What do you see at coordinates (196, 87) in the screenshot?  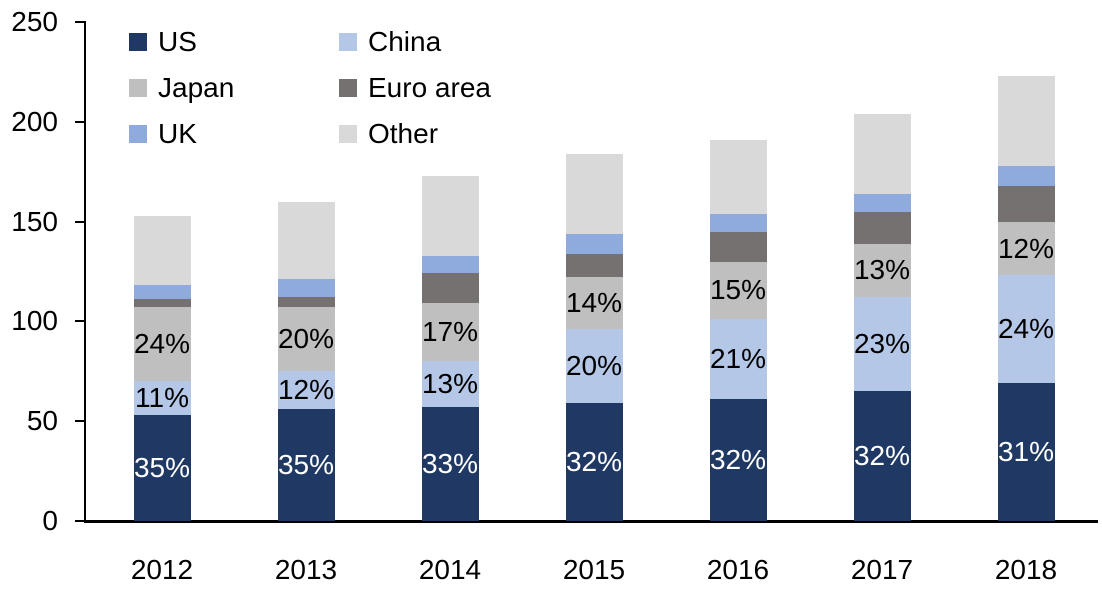 I see `legend-label: Japan` at bounding box center [196, 87].